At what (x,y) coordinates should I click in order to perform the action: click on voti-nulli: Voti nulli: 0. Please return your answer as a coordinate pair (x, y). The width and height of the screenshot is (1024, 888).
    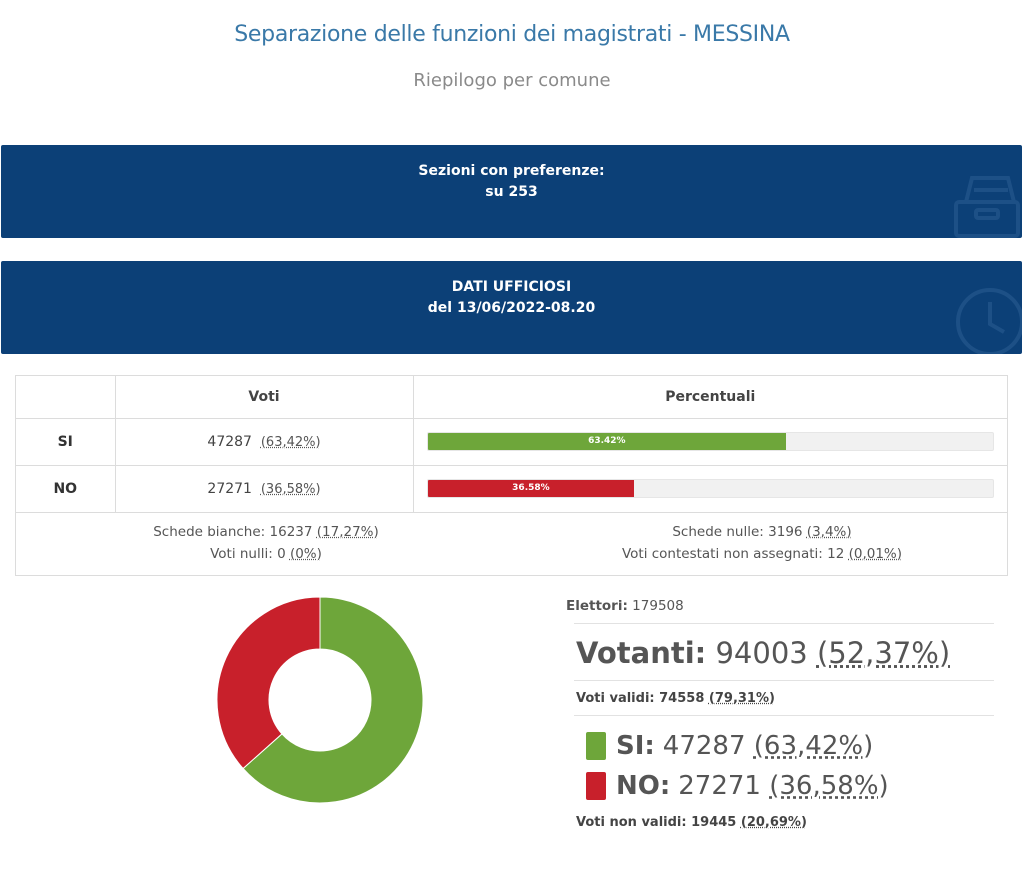
    Looking at the image, I should click on (248, 554).